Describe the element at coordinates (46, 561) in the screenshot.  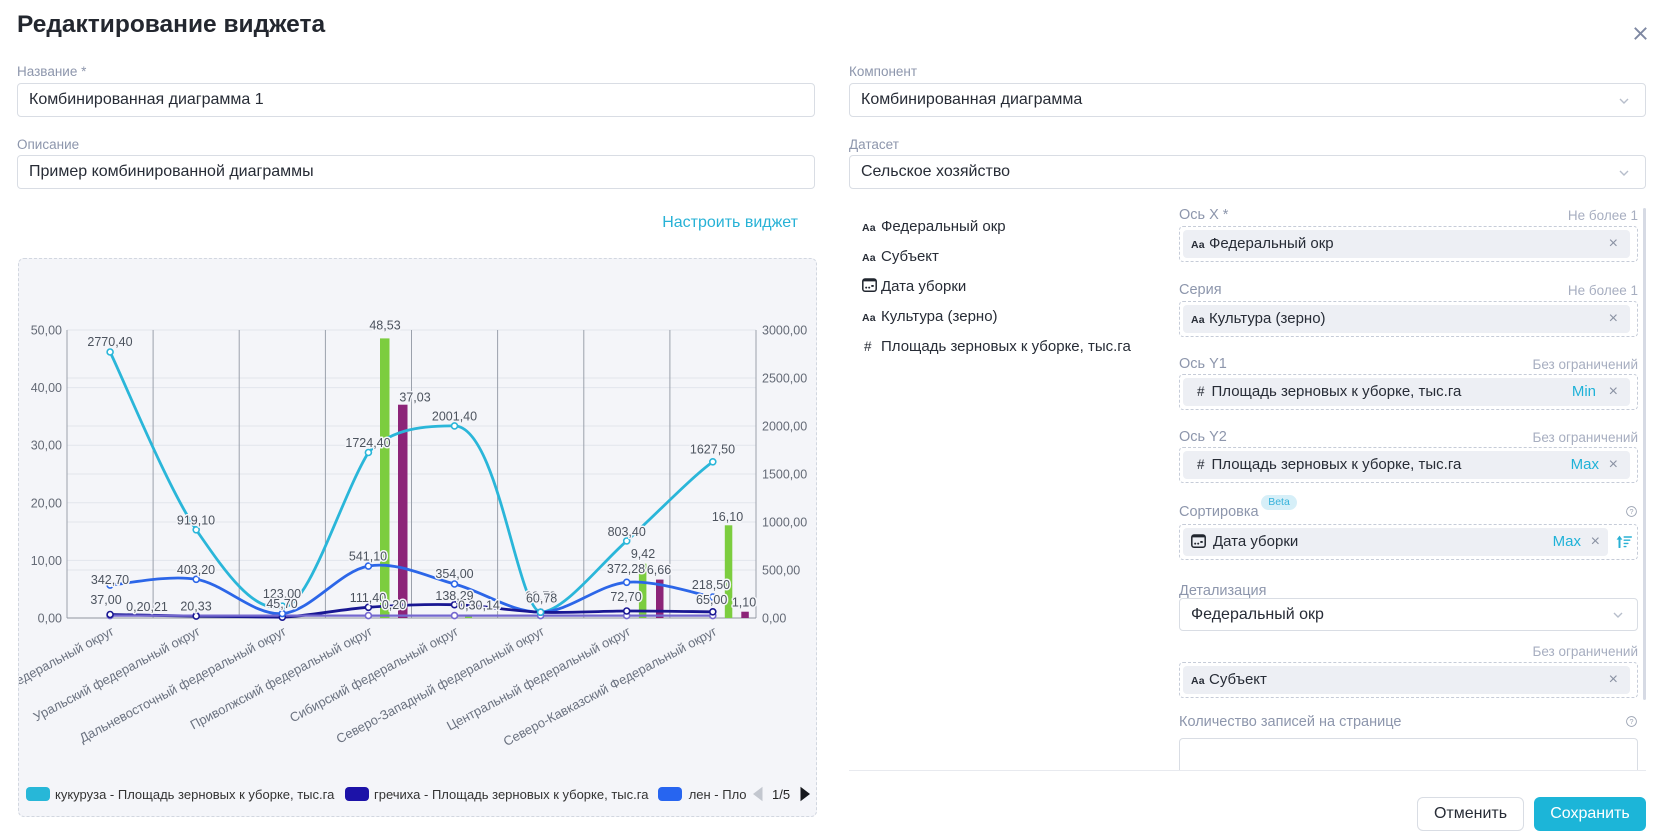
I see `svg-text: 10,00` at that location.